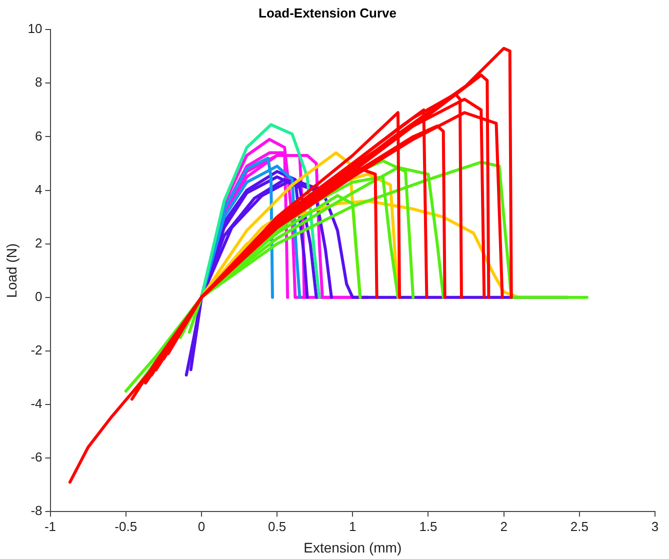  Describe the element at coordinates (38, 82) in the screenshot. I see `y-tick-label: 8` at that location.